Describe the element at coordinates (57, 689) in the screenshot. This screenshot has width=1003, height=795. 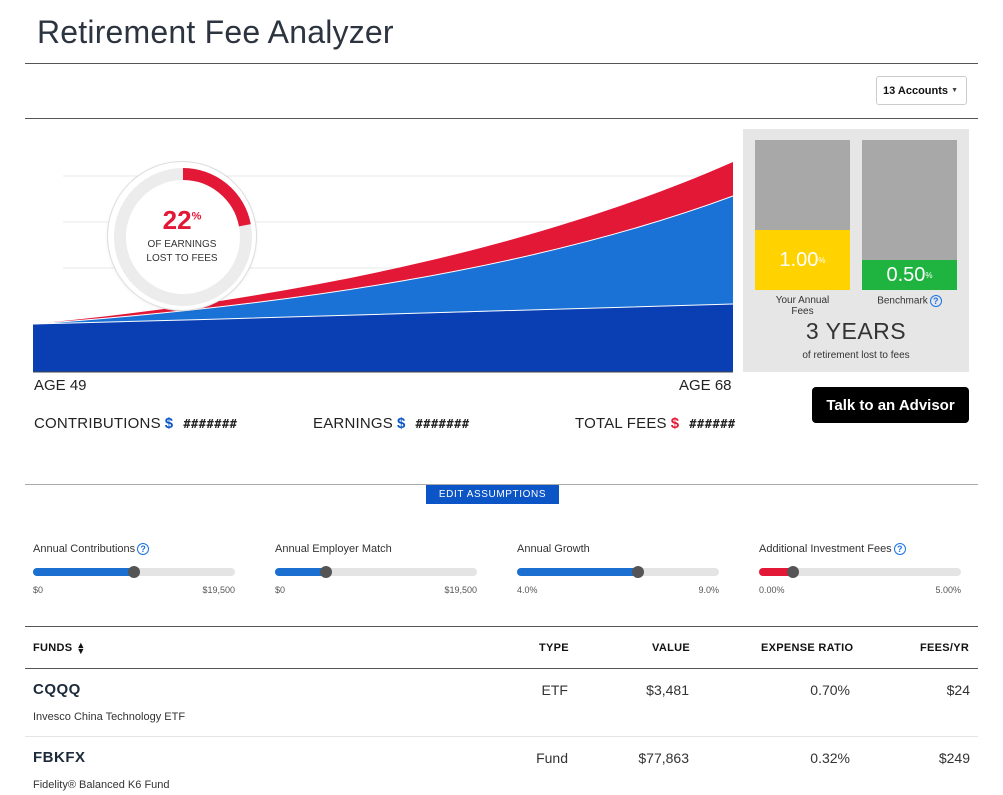
I see `fund-symbol: CQQQ` at that location.